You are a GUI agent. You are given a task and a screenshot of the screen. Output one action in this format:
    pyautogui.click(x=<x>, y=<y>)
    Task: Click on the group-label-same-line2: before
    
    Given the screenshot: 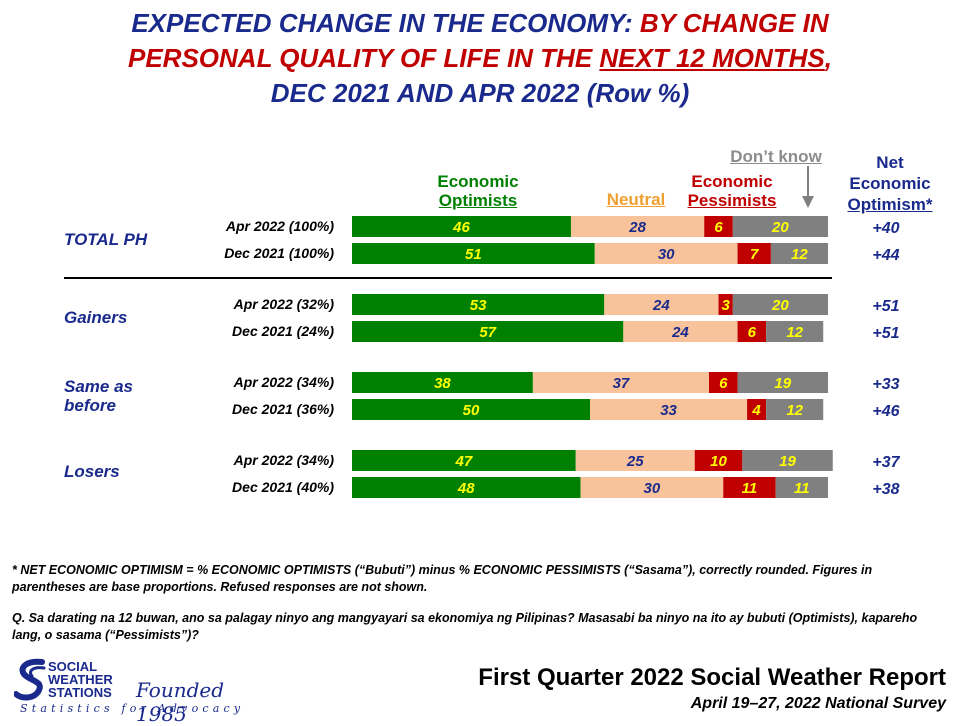 What is the action you would take?
    pyautogui.click(x=90, y=405)
    